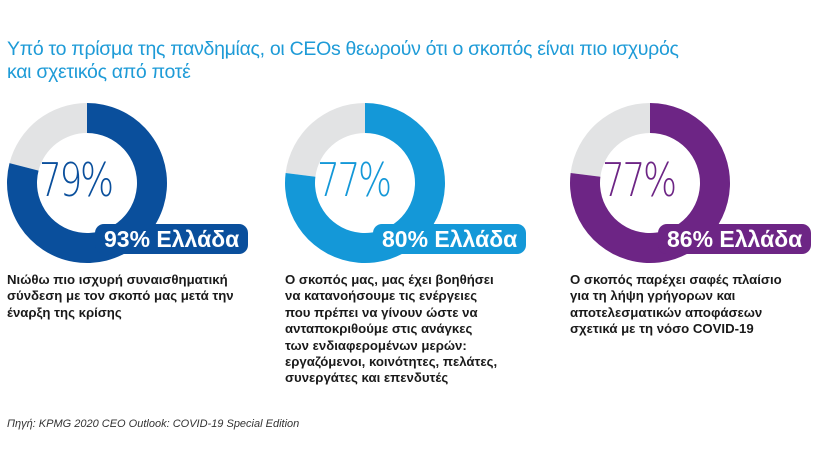  I want to click on description-line: για τη λήψη γρήγορων και, so click(653, 296).